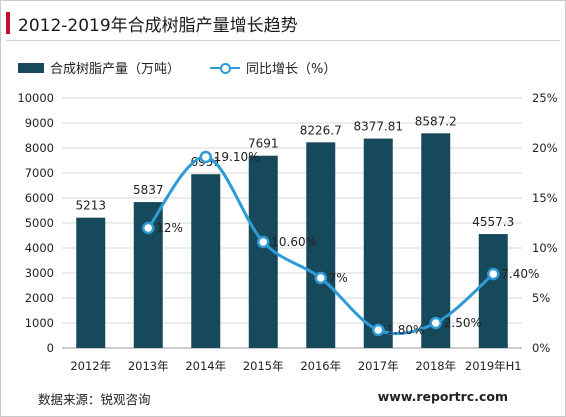 The width and height of the screenshot is (566, 417). I want to click on growth-value-label: 10.60%, so click(294, 242).